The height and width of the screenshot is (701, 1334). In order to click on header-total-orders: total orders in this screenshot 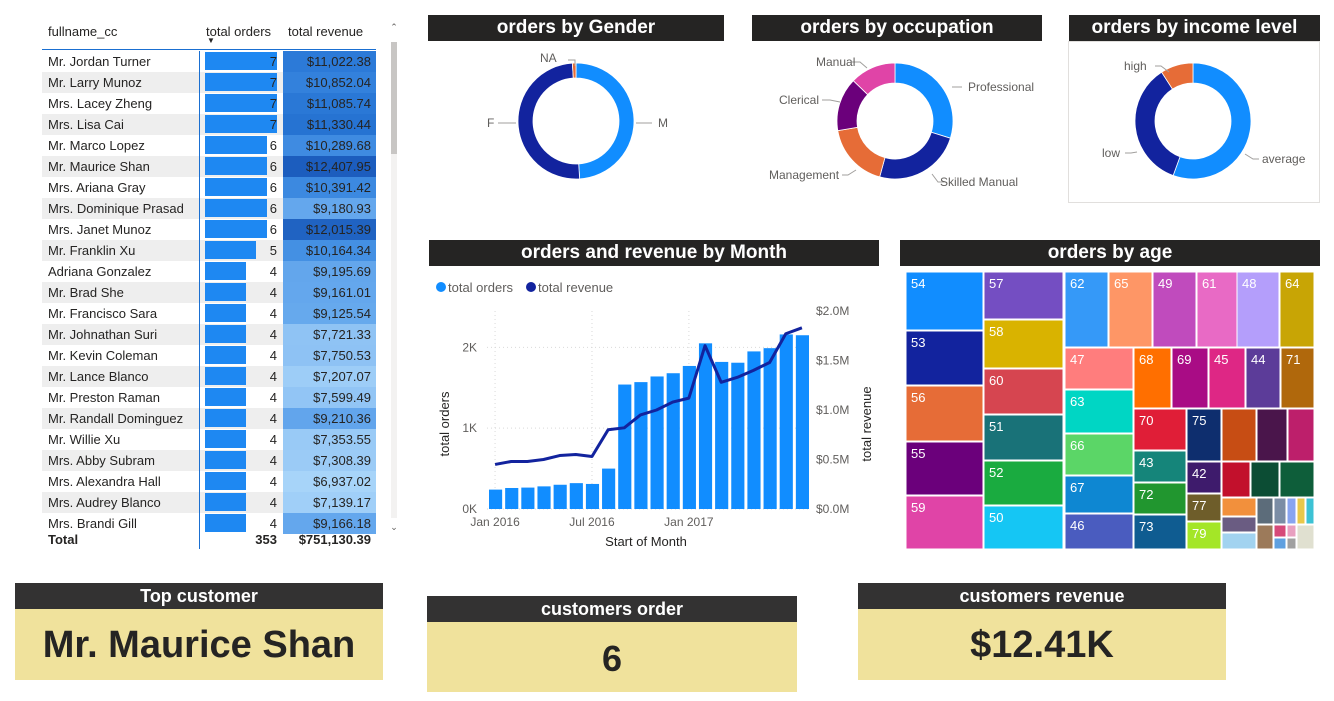, I will do `click(239, 31)`.